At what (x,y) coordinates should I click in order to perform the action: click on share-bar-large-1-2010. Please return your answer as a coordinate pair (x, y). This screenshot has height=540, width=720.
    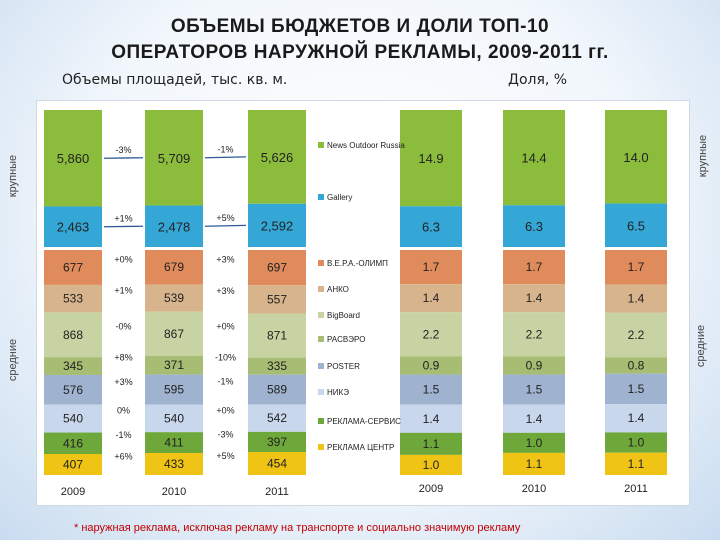
    Looking at the image, I should click on (534, 226).